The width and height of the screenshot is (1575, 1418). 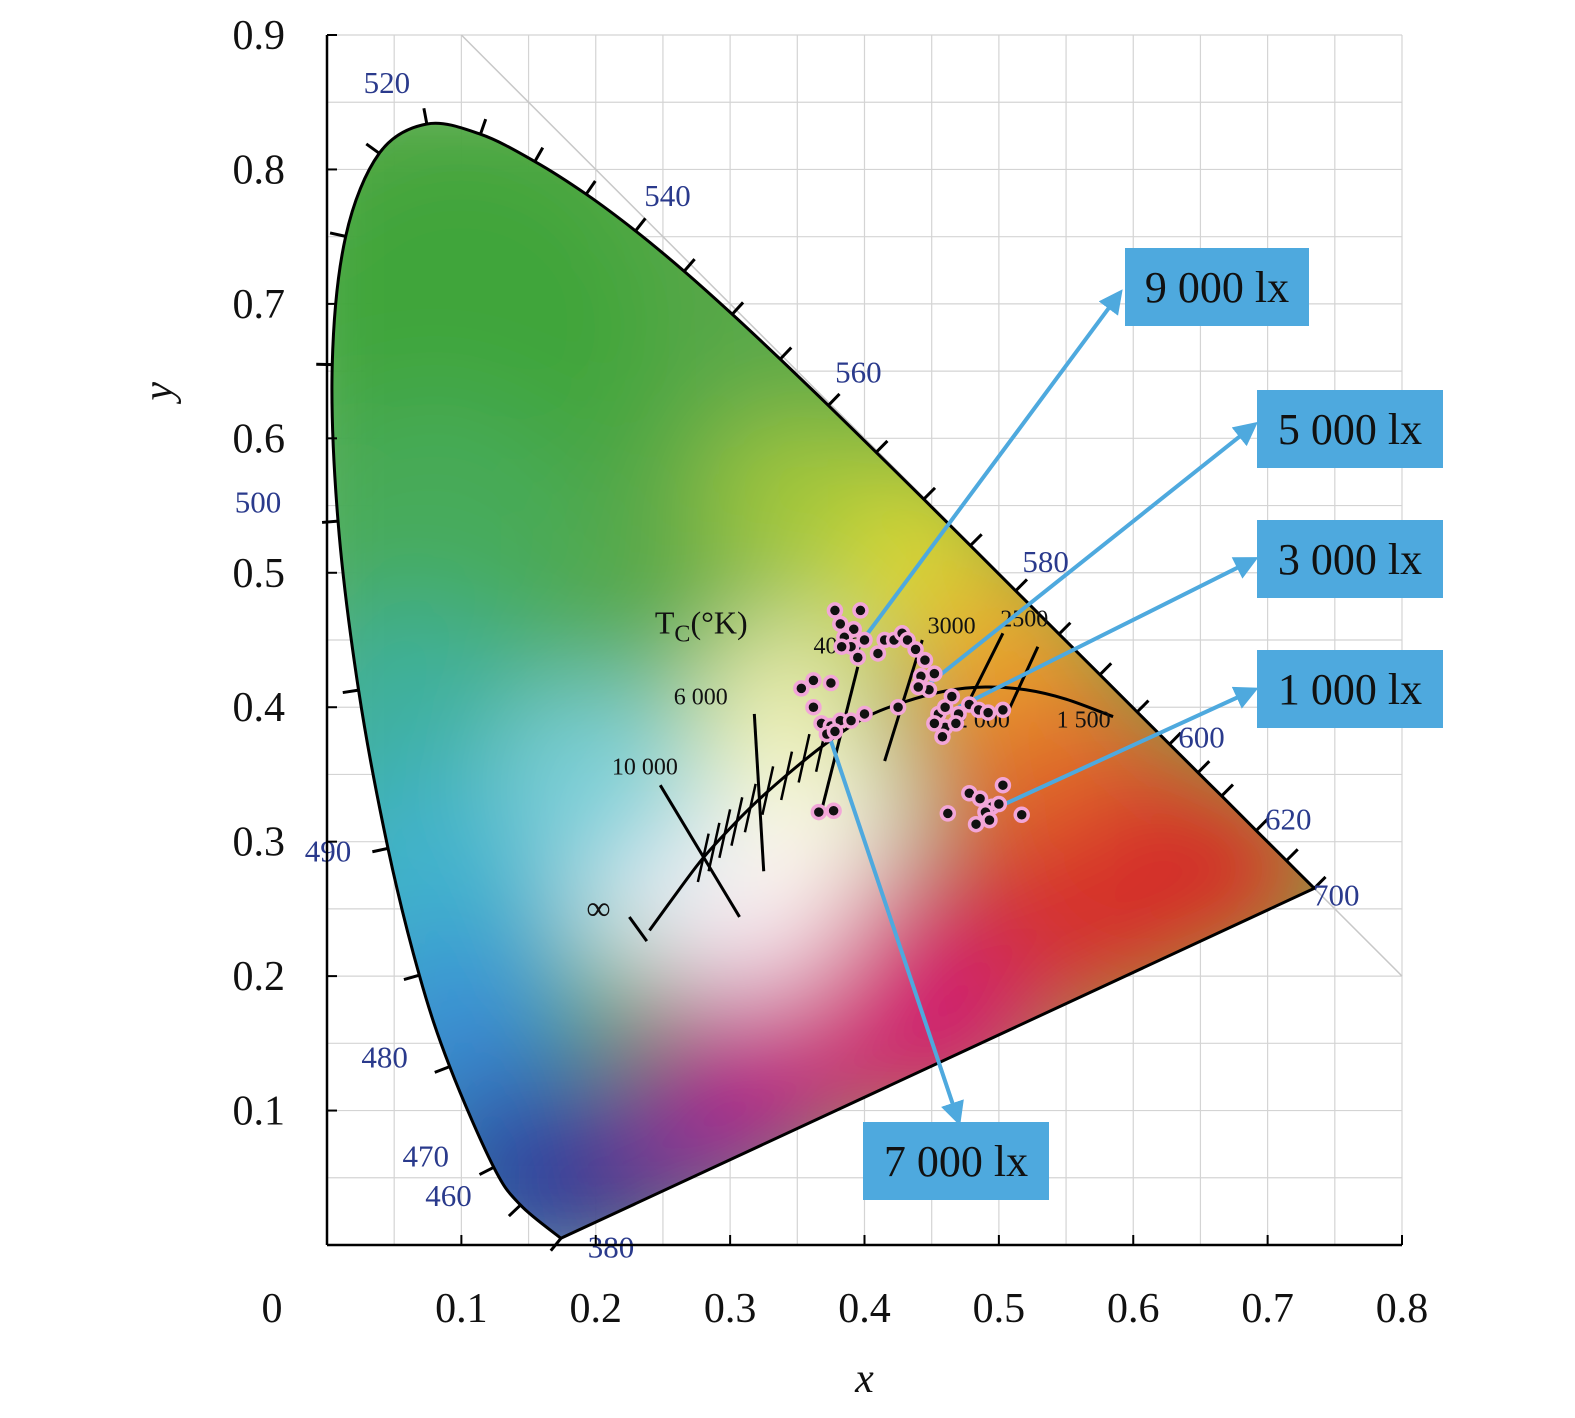 What do you see at coordinates (952, 626) in the screenshot?
I see `cct-label: 3000` at bounding box center [952, 626].